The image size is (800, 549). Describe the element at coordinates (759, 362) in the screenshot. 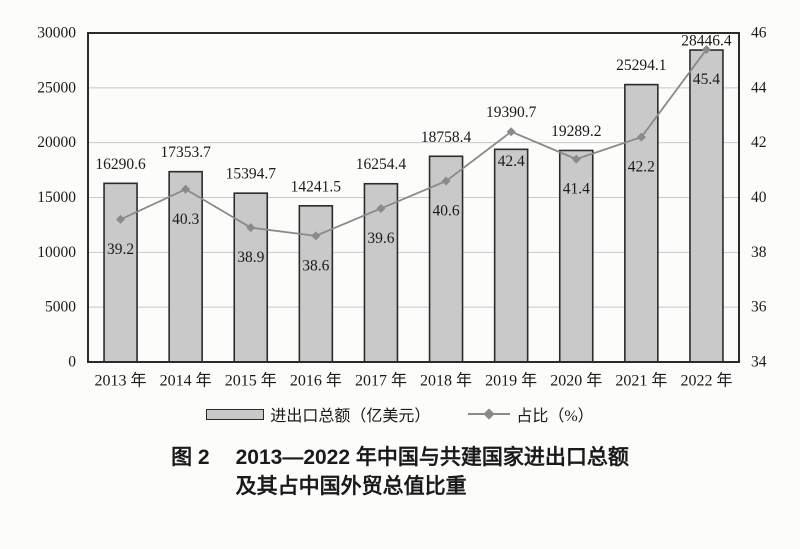

I see `svg-text: 34` at that location.